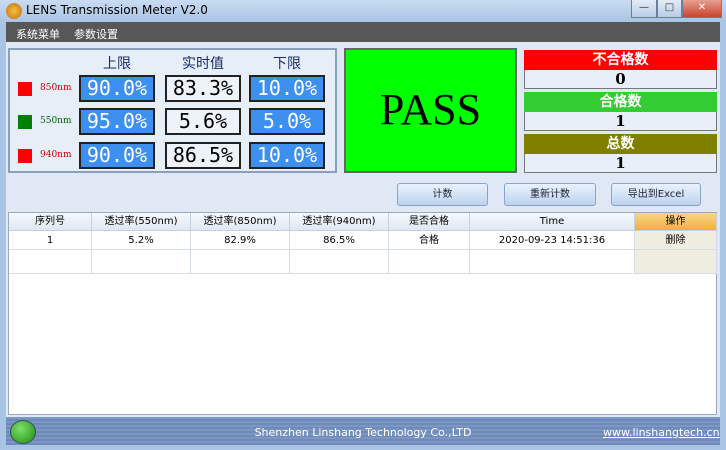  Describe the element at coordinates (552, 240) in the screenshot. I see `table-cell: 2020-09-23 14:51:36` at that location.